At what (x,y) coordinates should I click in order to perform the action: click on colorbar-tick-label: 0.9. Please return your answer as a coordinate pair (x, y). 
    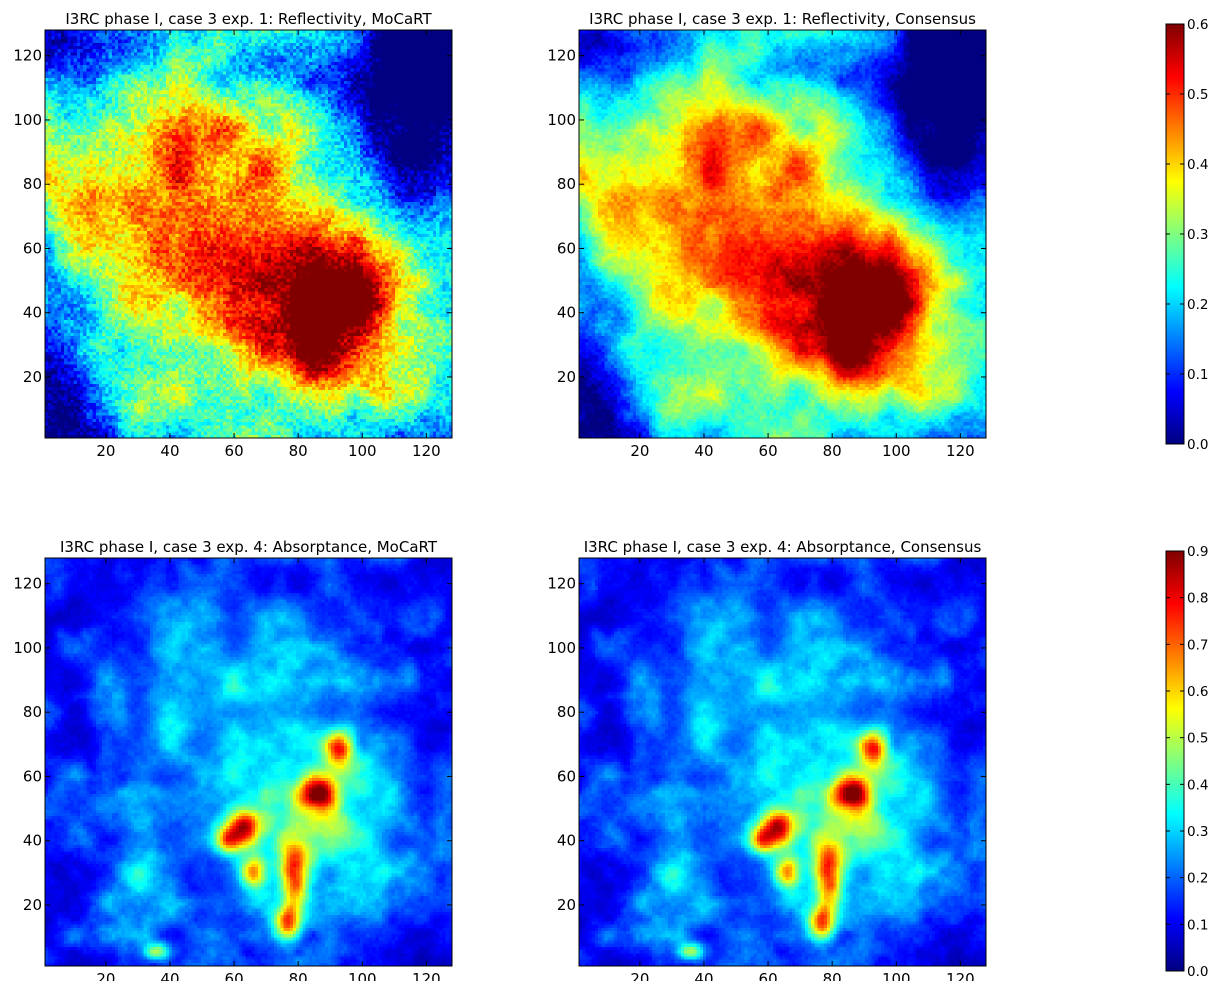
    Looking at the image, I should click on (1197, 552).